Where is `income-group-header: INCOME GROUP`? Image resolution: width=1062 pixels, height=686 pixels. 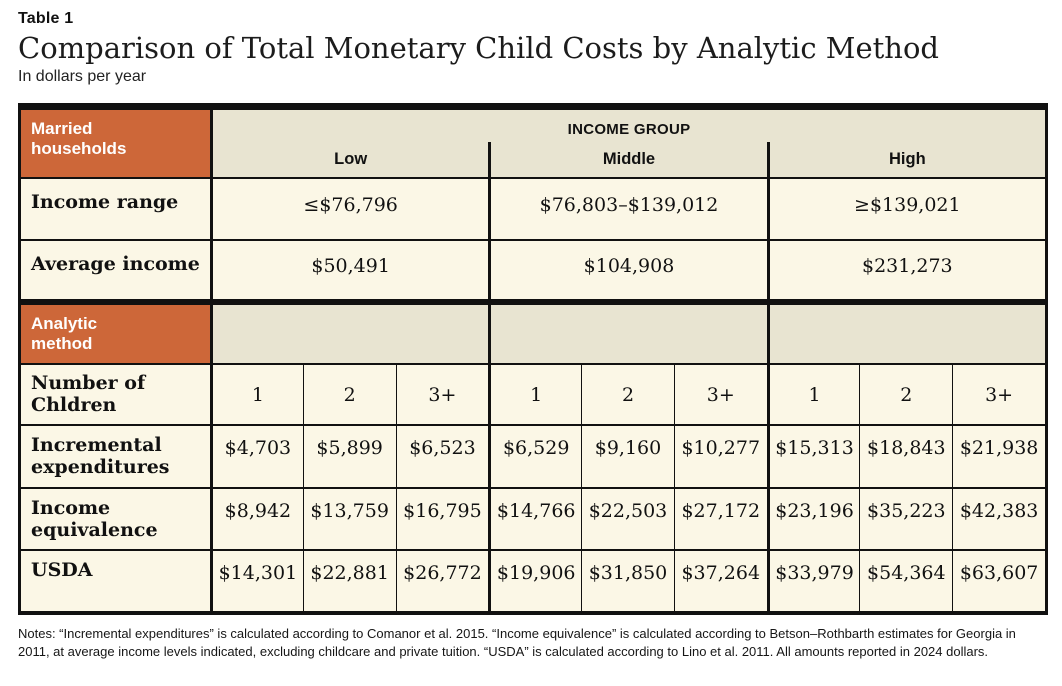
income-group-header: INCOME GROUP is located at coordinates (629, 129).